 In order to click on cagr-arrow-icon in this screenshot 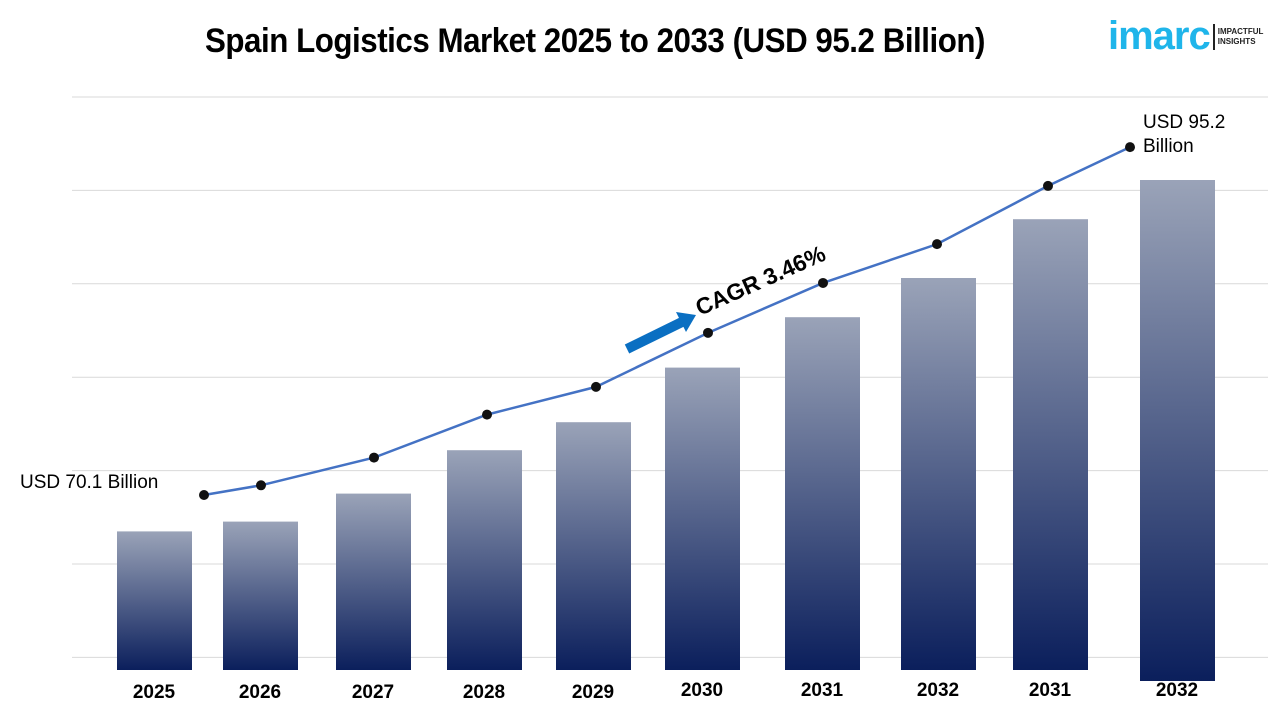, I will do `click(660, 333)`.